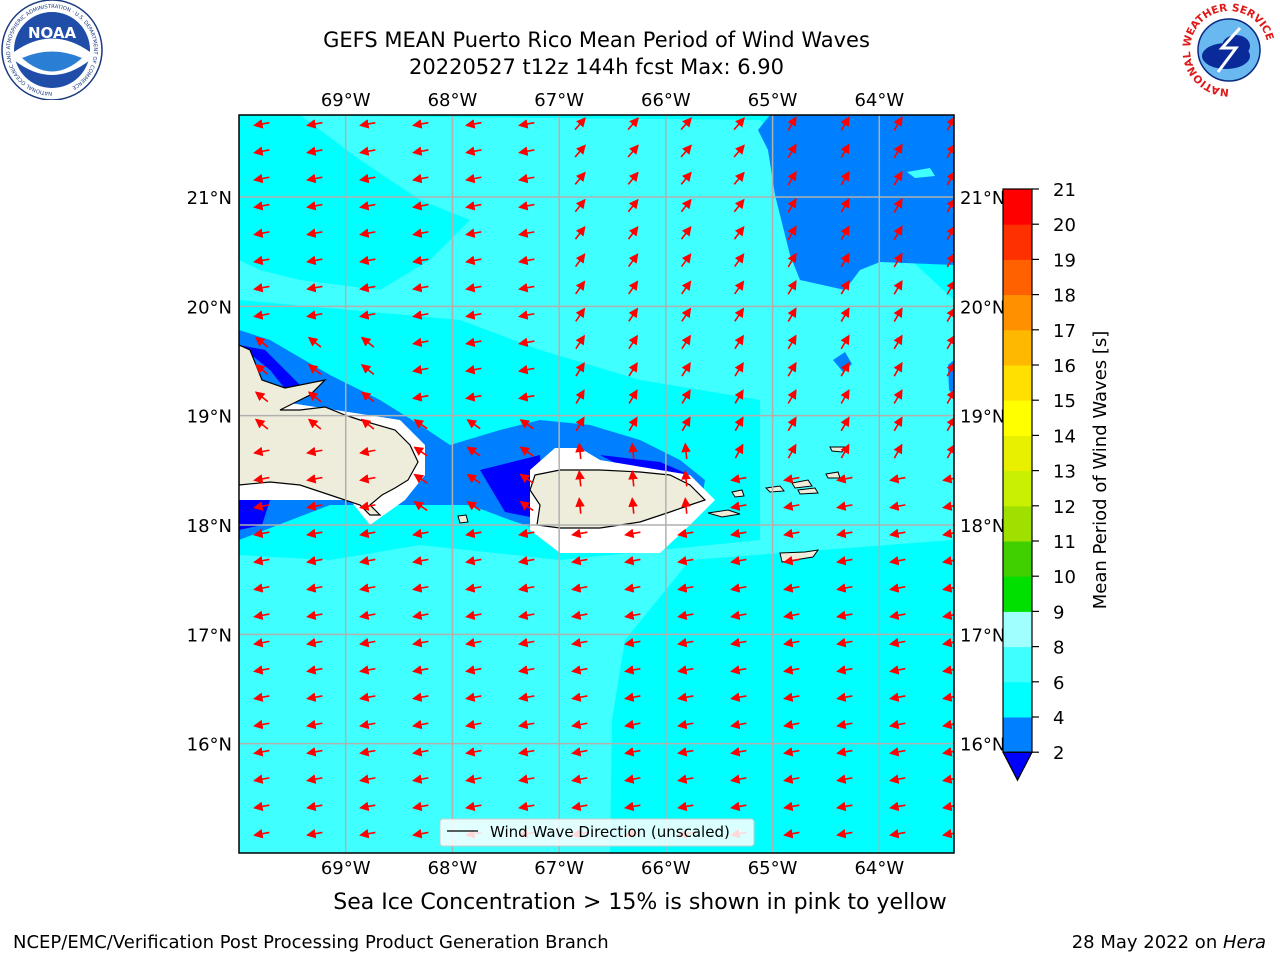 Image resolution: width=1280 pixels, height=960 pixels. What do you see at coordinates (1100, 470) in the screenshot?
I see `colorbar-label: Mean Period of Wind Waves [s]` at bounding box center [1100, 470].